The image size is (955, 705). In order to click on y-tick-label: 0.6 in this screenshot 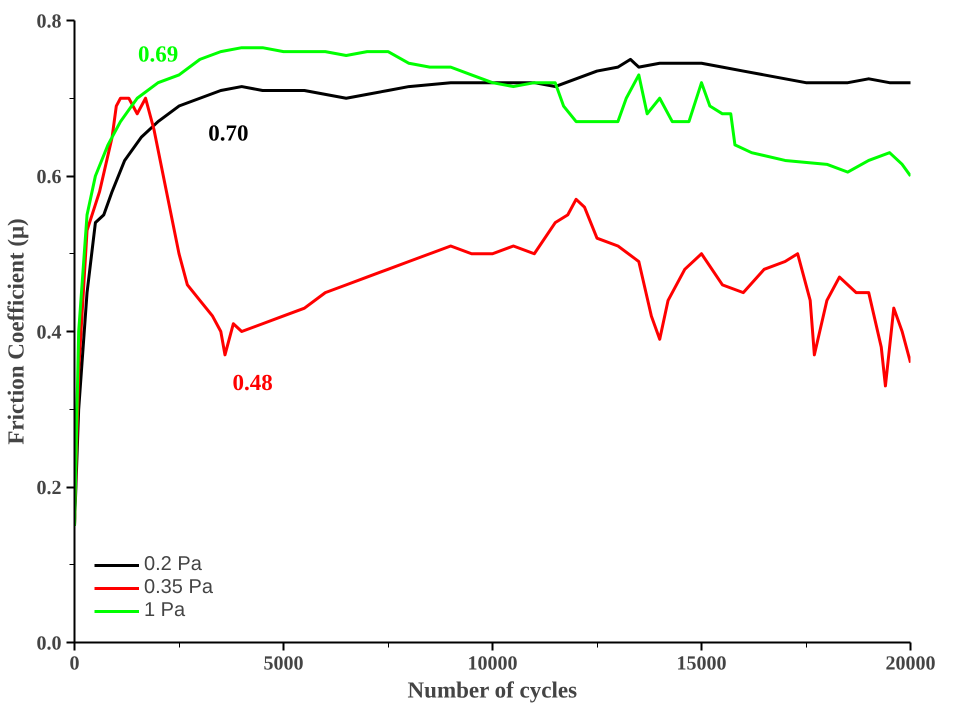, I will do `click(49, 177)`.